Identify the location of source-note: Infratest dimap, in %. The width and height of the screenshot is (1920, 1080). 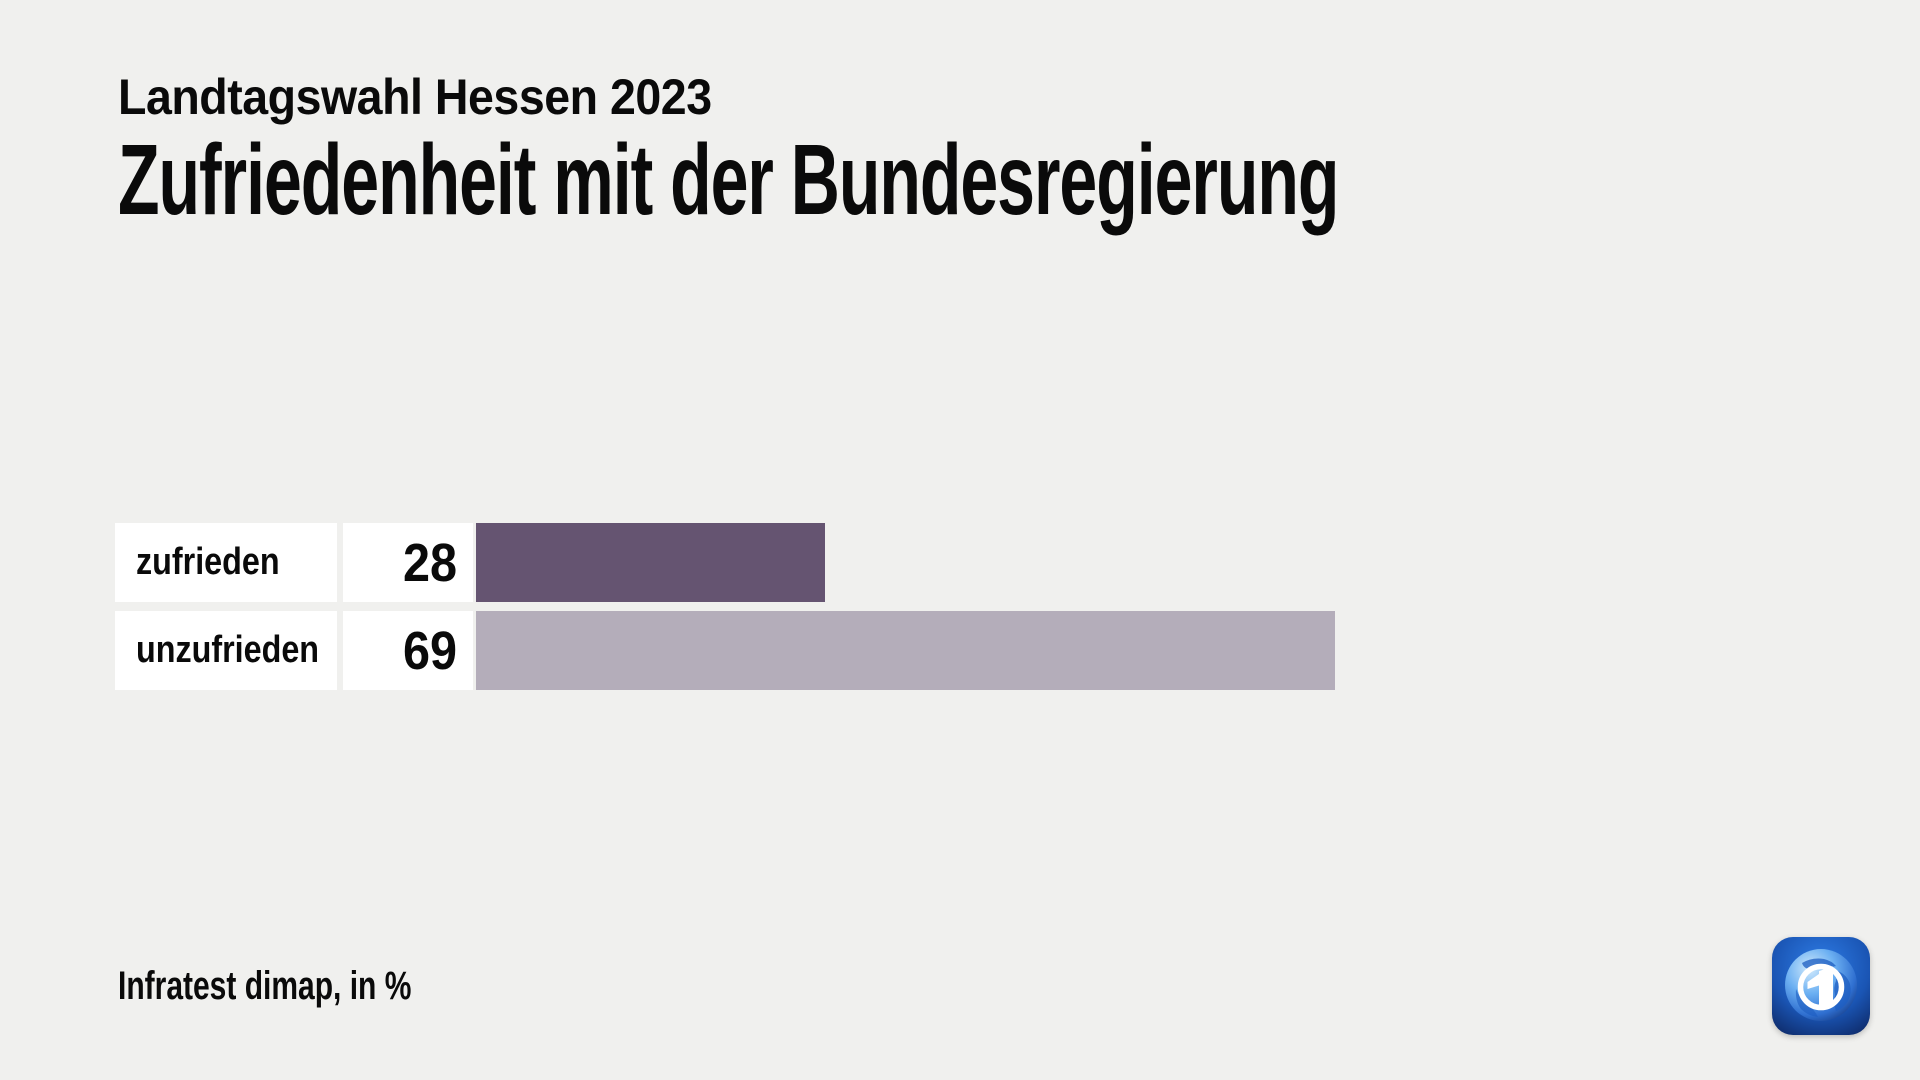
(313, 986).